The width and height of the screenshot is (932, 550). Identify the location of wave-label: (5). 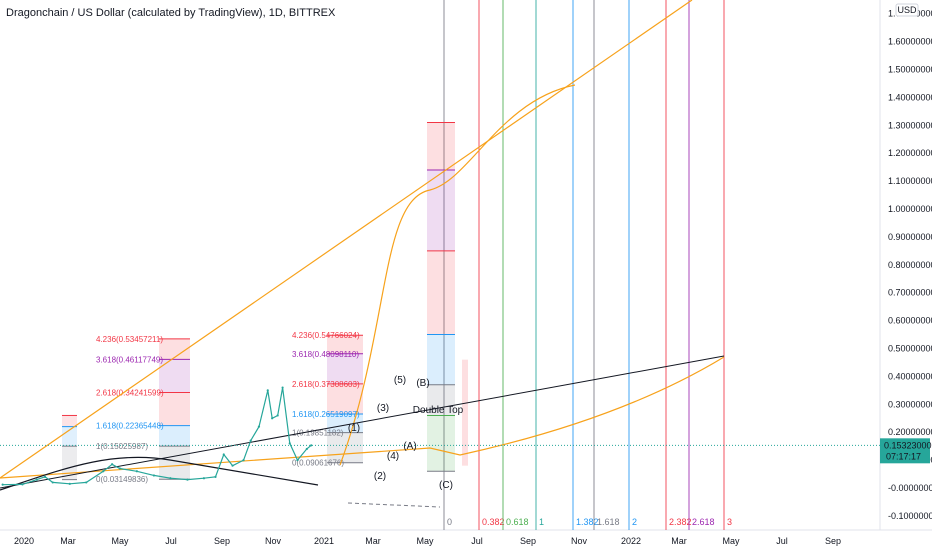
(400, 380).